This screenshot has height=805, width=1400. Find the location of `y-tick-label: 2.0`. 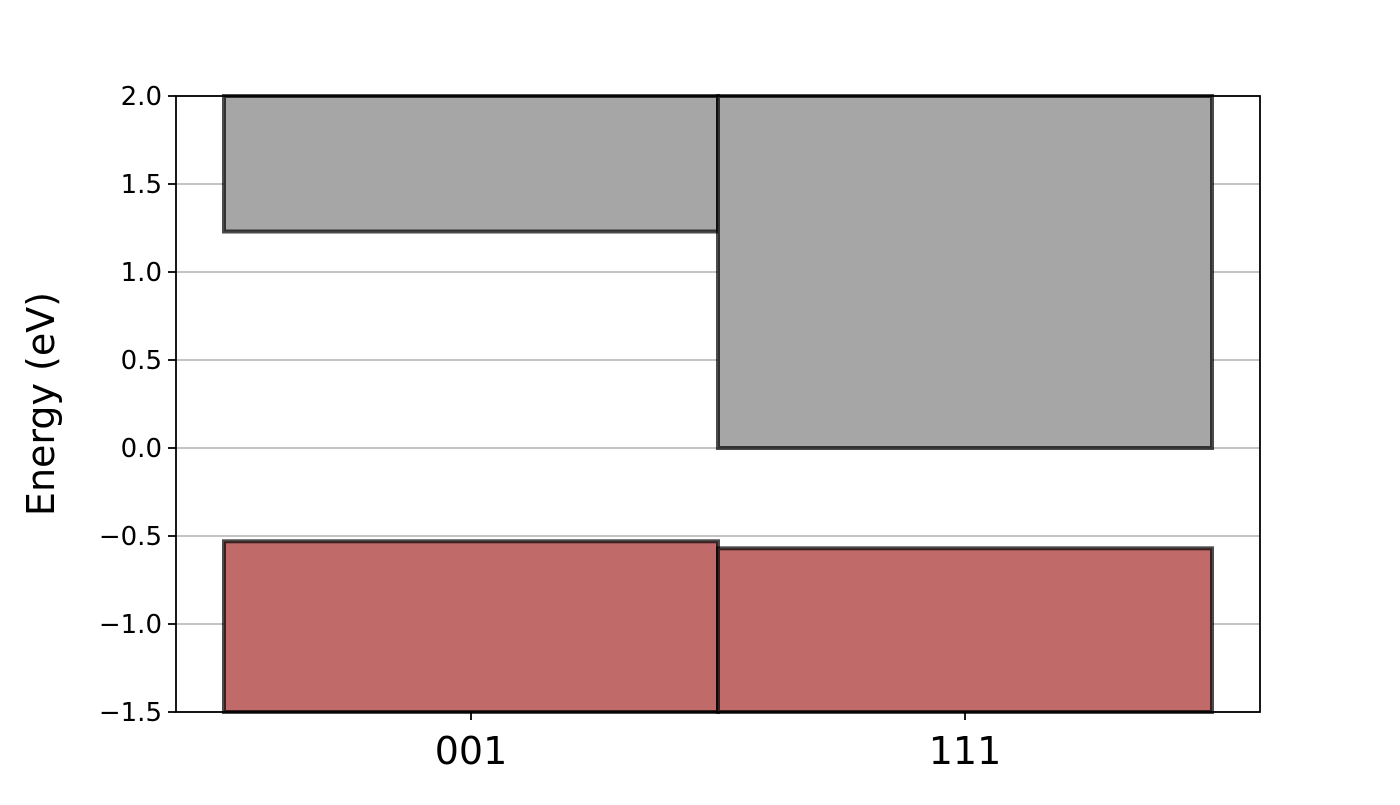

y-tick-label: 2.0 is located at coordinates (141, 97).